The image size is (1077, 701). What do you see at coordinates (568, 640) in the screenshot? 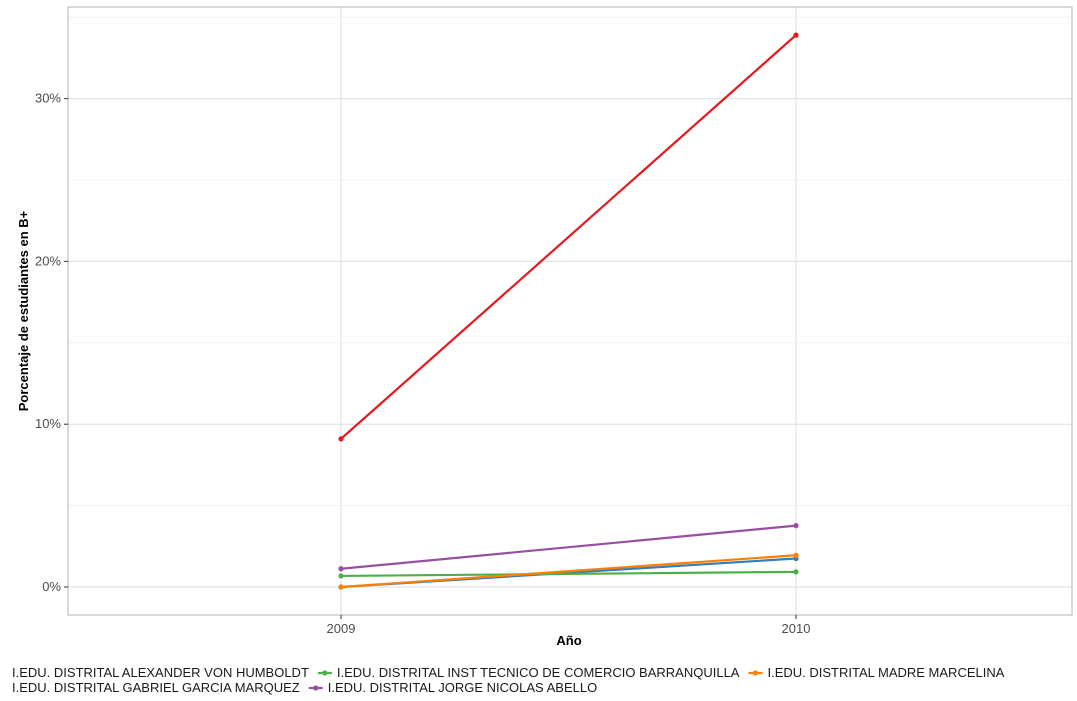
I see `x-axis-title: Año` at bounding box center [568, 640].